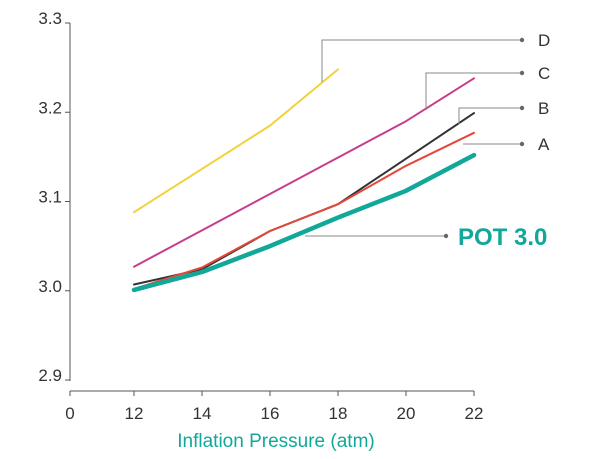 This screenshot has height=459, width=595. Describe the element at coordinates (50, 18) in the screenshot. I see `y-tick-label: 3.3` at that location.